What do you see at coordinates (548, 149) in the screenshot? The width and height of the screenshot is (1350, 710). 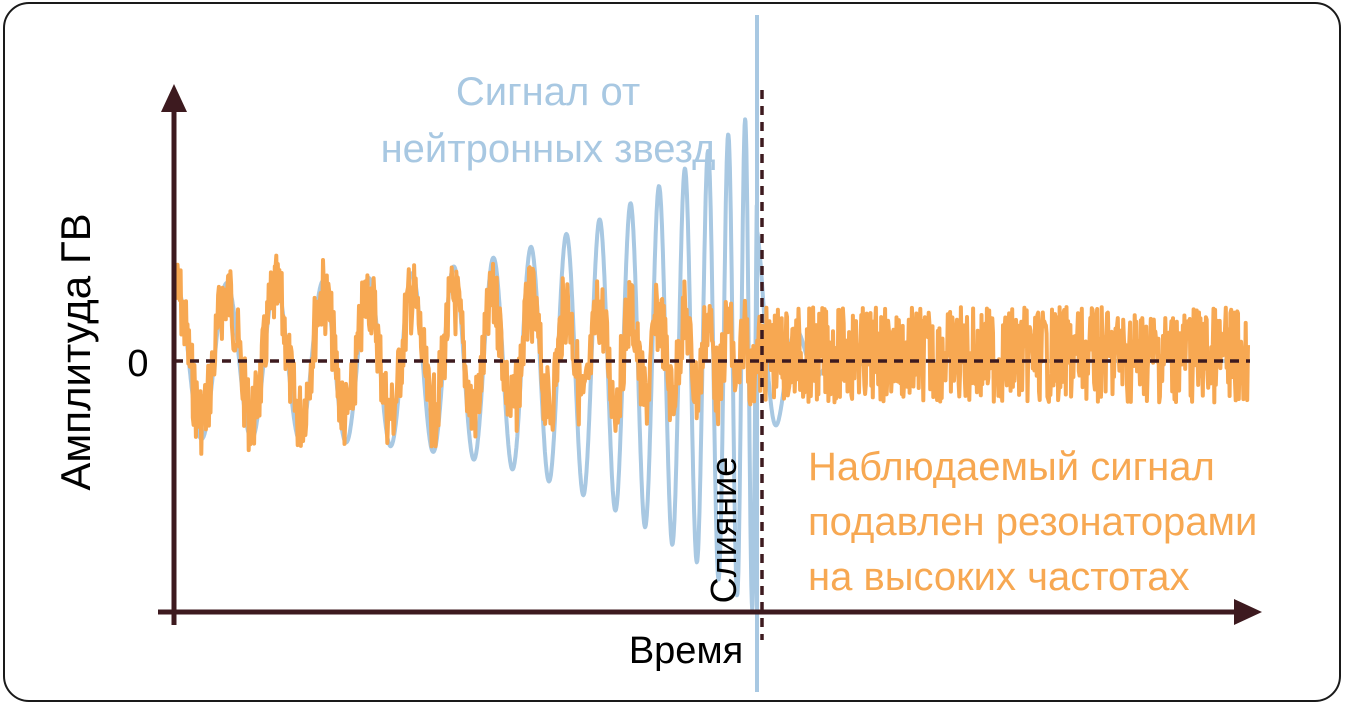 I see `signal-title-line2: нейтронных звезд` at bounding box center [548, 149].